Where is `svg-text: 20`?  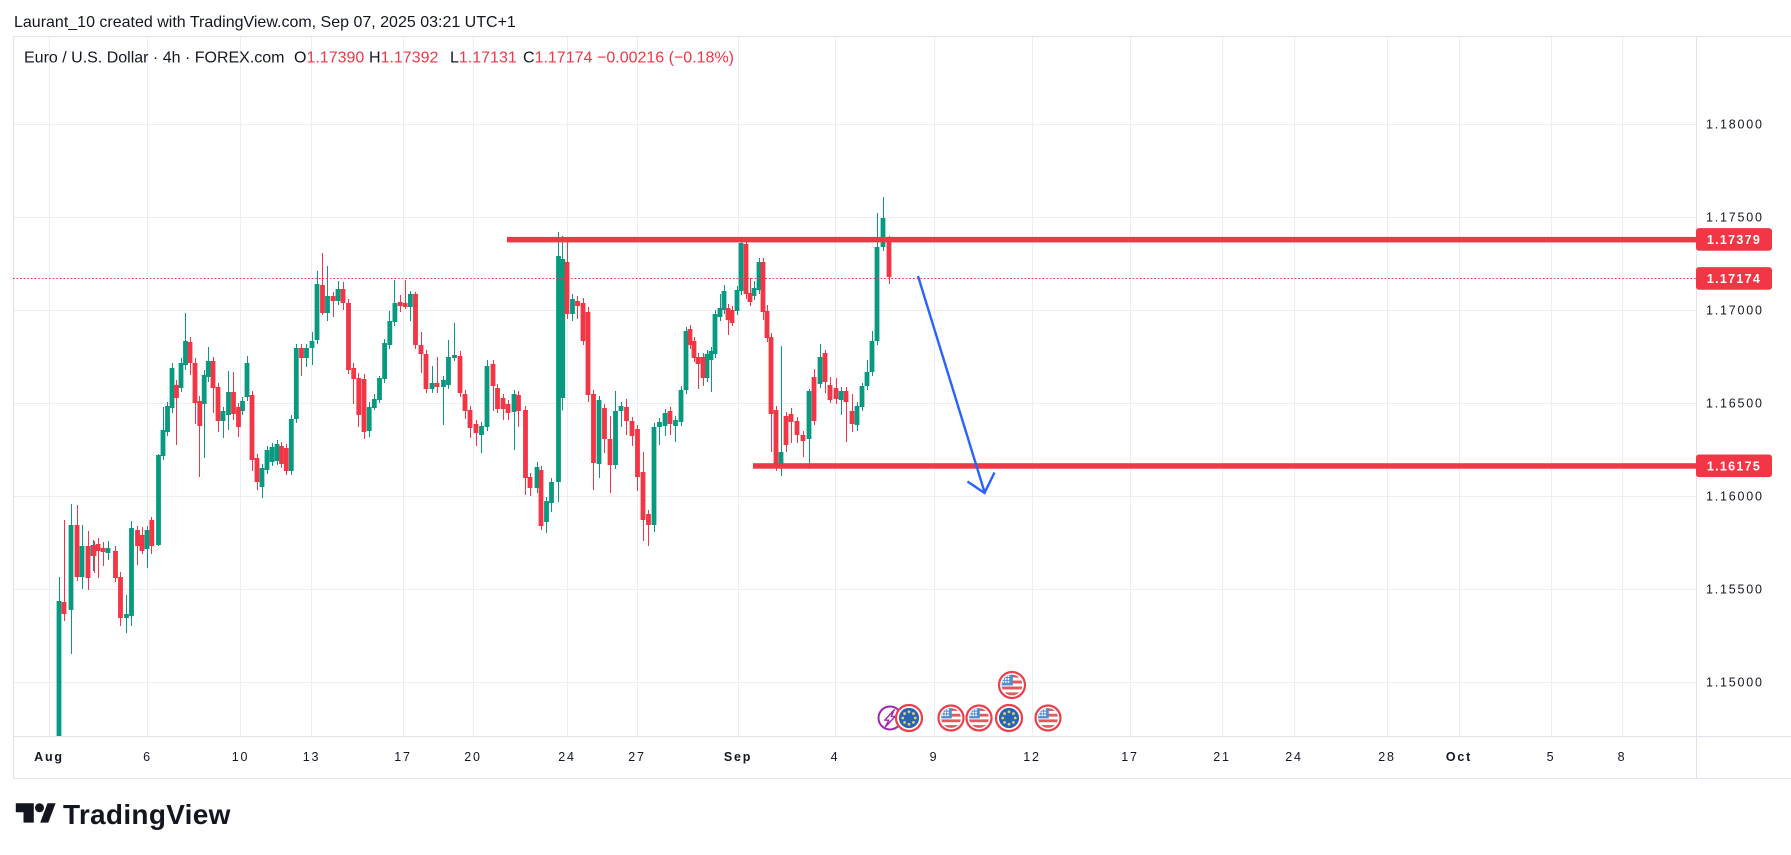
svg-text: 20 is located at coordinates (473, 757).